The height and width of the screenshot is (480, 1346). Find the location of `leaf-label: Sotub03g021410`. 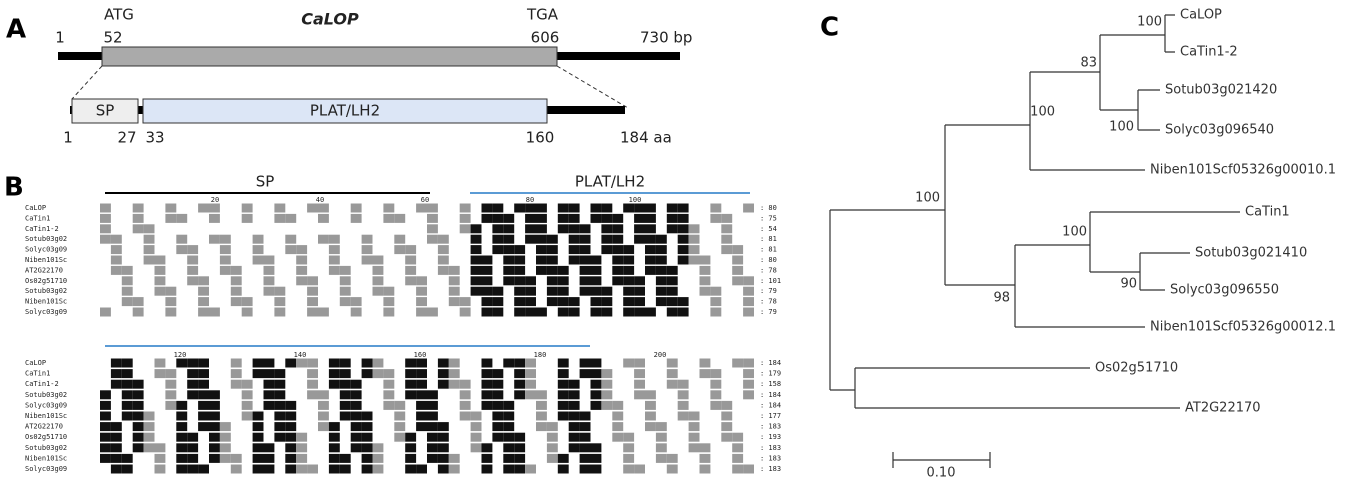

leaf-label: Sotub03g021410 is located at coordinates (1251, 253).